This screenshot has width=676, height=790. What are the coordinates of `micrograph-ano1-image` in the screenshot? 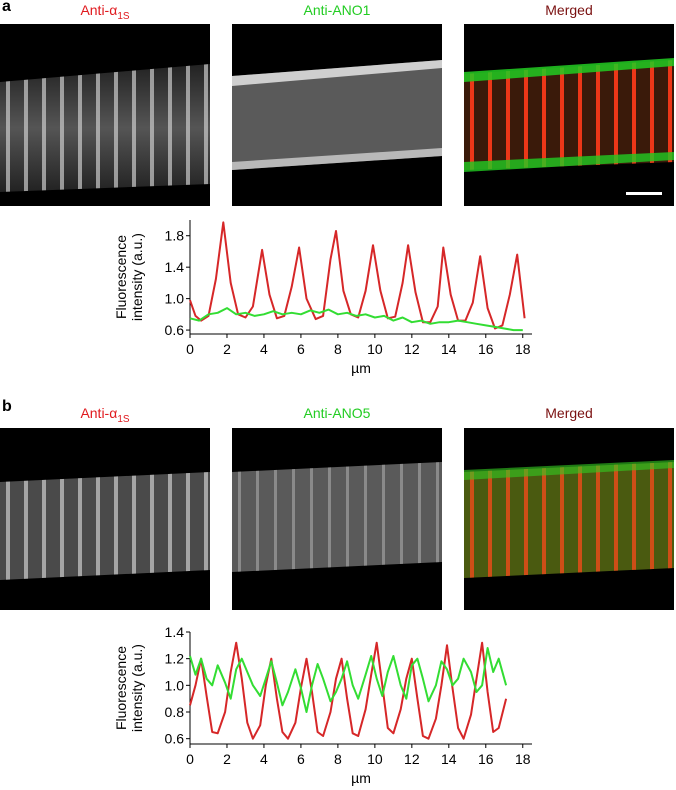 It's located at (337, 115).